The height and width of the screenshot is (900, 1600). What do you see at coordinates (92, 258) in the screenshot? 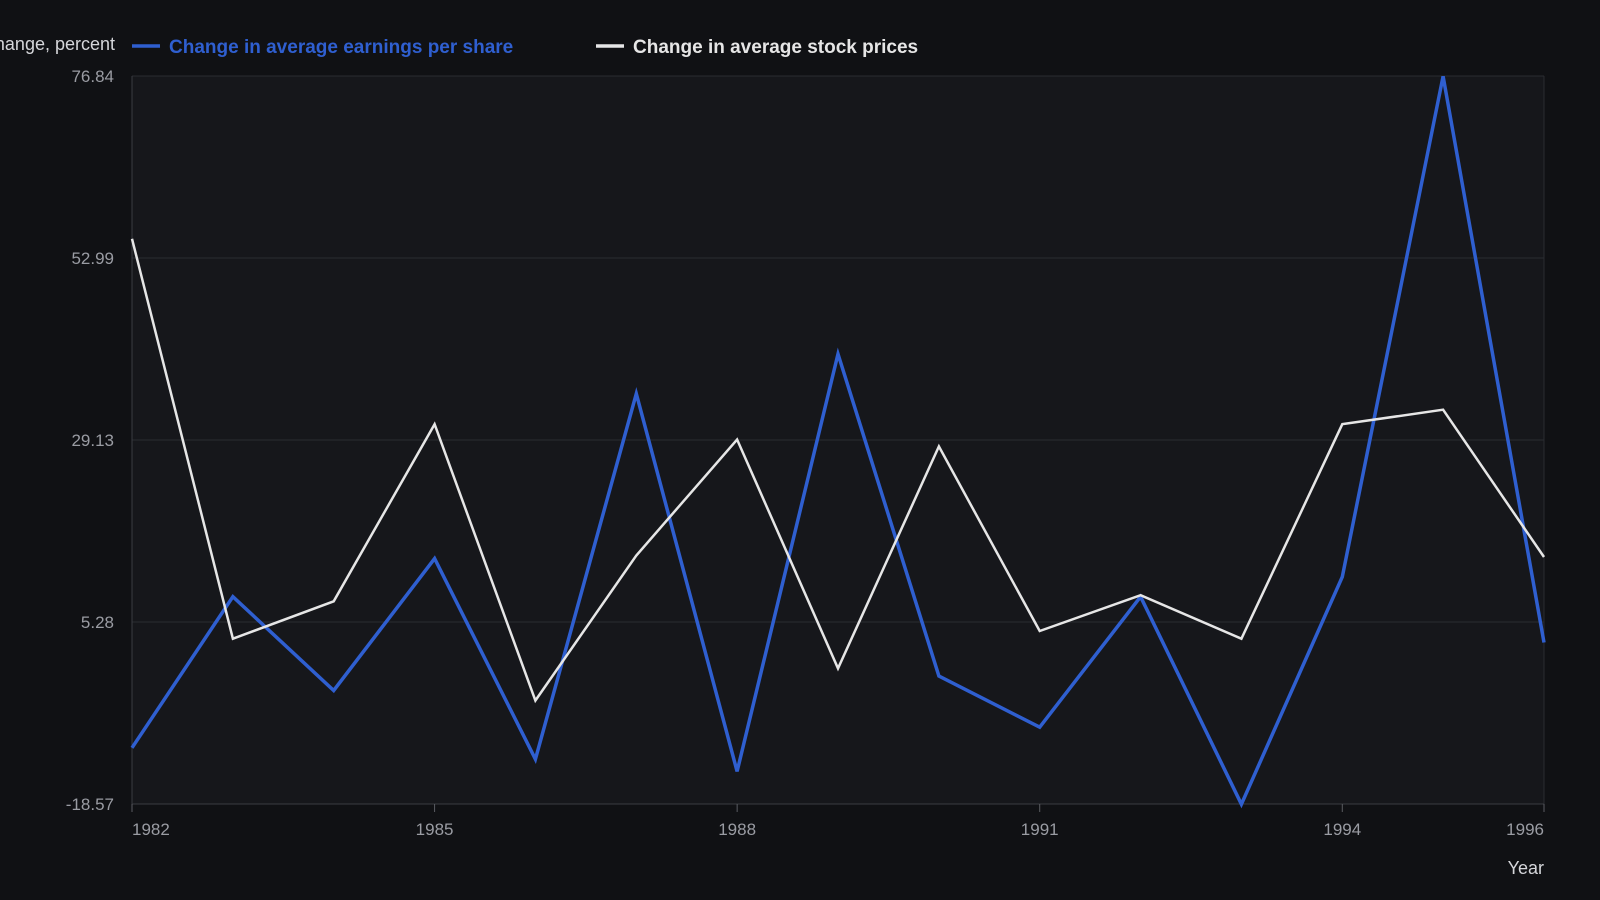
I see `y-tick-label: 52.99` at bounding box center [92, 258].